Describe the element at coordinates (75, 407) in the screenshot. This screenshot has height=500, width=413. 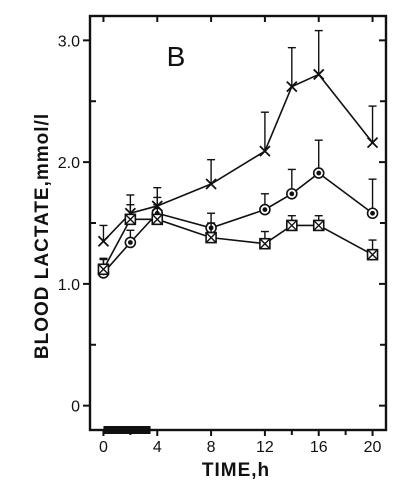
I see `y-tick-label: 0` at that location.